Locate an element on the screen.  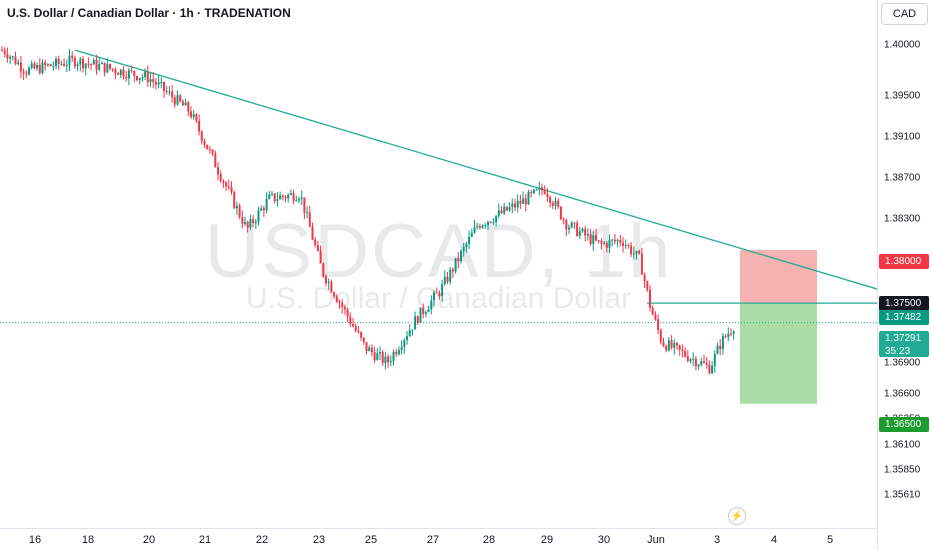
lightning-icon: ⚡ is located at coordinates (737, 516).